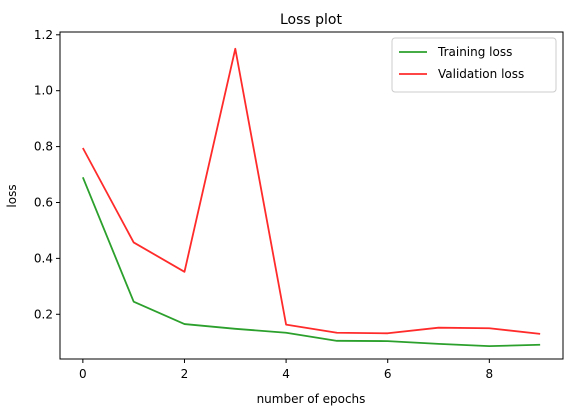 This screenshot has height=414, width=584. What do you see at coordinates (43, 258) in the screenshot?
I see `y-tick-label: 0.4` at bounding box center [43, 258].